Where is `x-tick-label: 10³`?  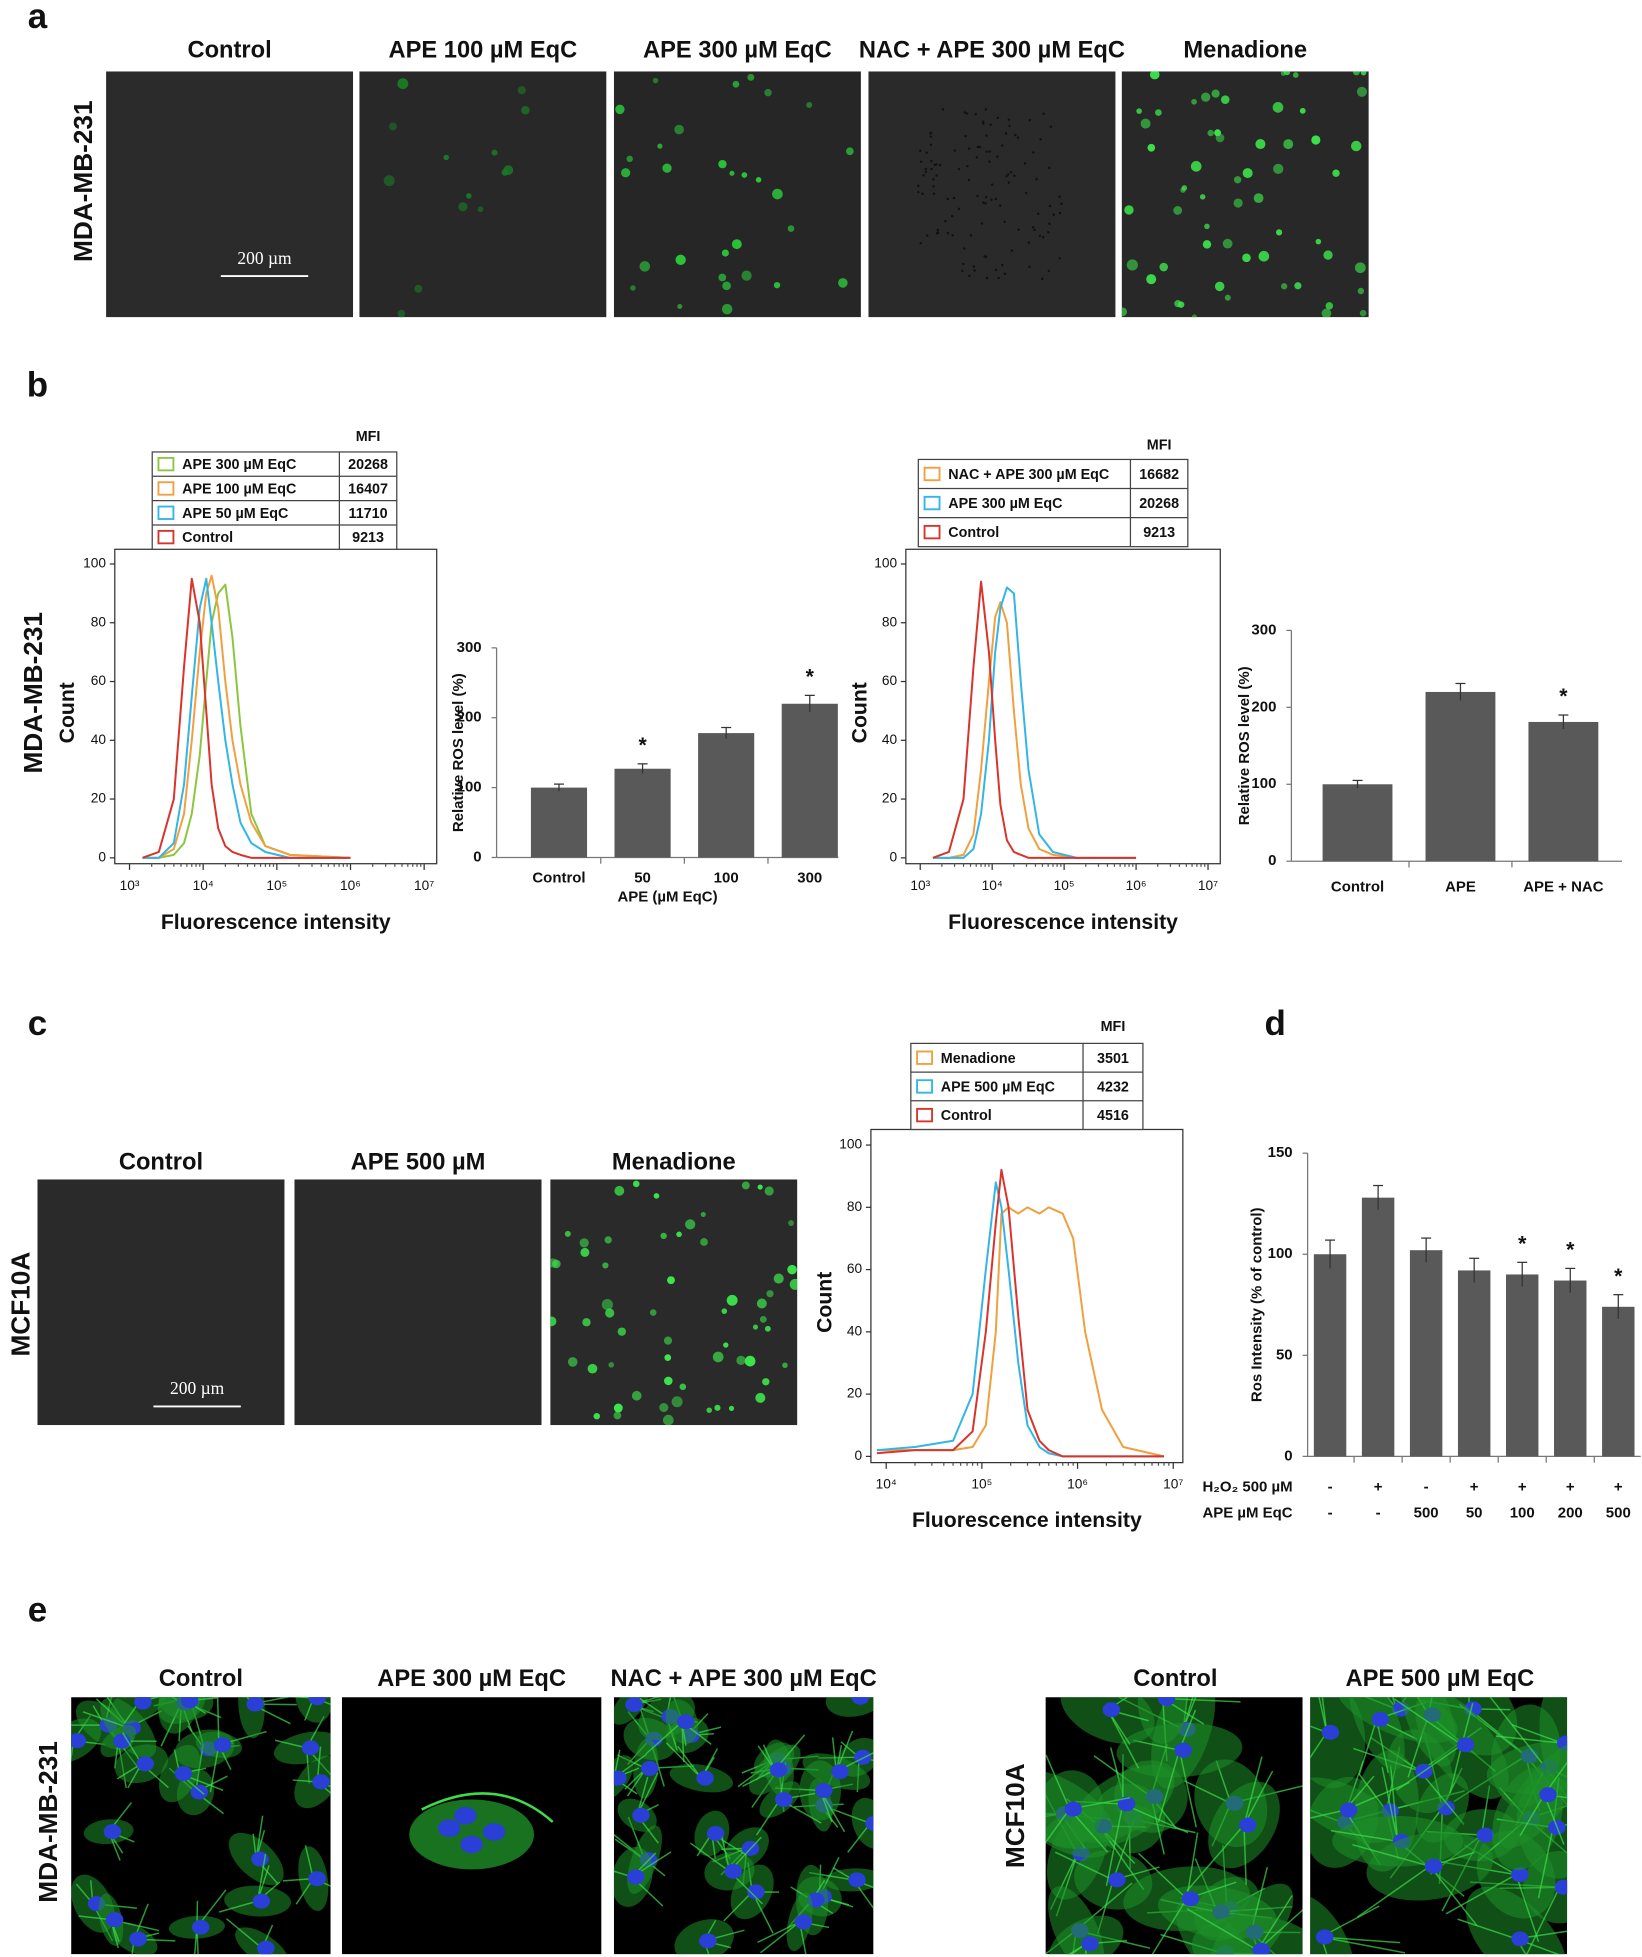 x-tick-label: 10³ is located at coordinates (920, 885).